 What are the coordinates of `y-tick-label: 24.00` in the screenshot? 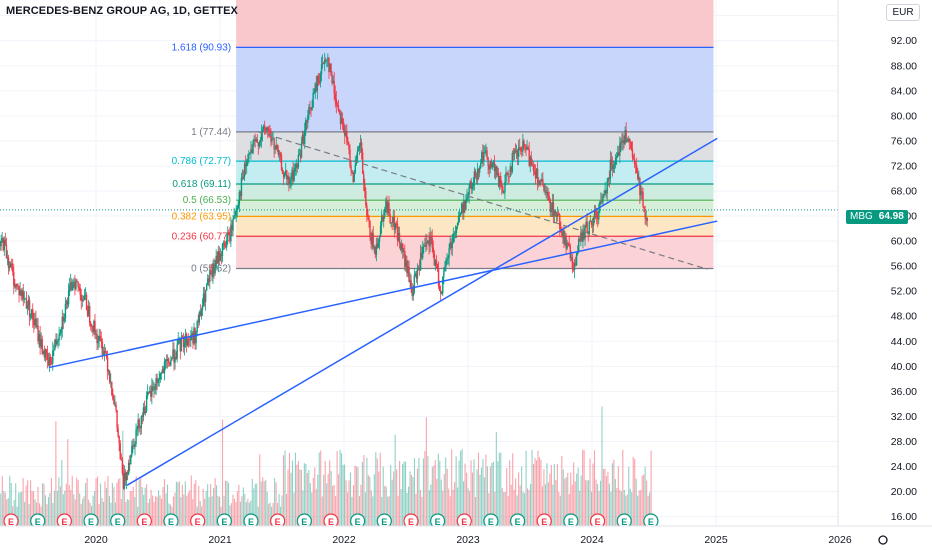 It's located at (904, 467).